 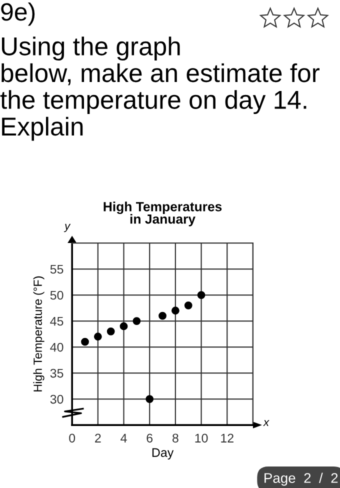 What do you see at coordinates (301, 479) in the screenshot?
I see `text: Page 2 / 2` at bounding box center [301, 479].